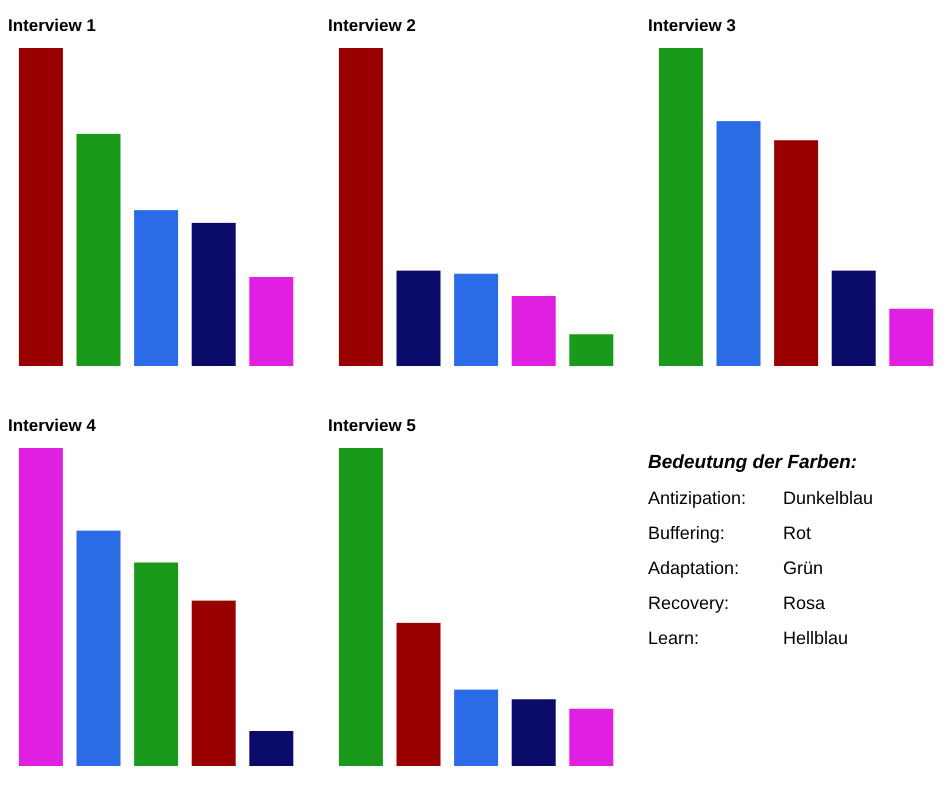 The width and height of the screenshot is (950, 804). What do you see at coordinates (692, 26) in the screenshot?
I see `chart-title: Interview 3` at bounding box center [692, 26].